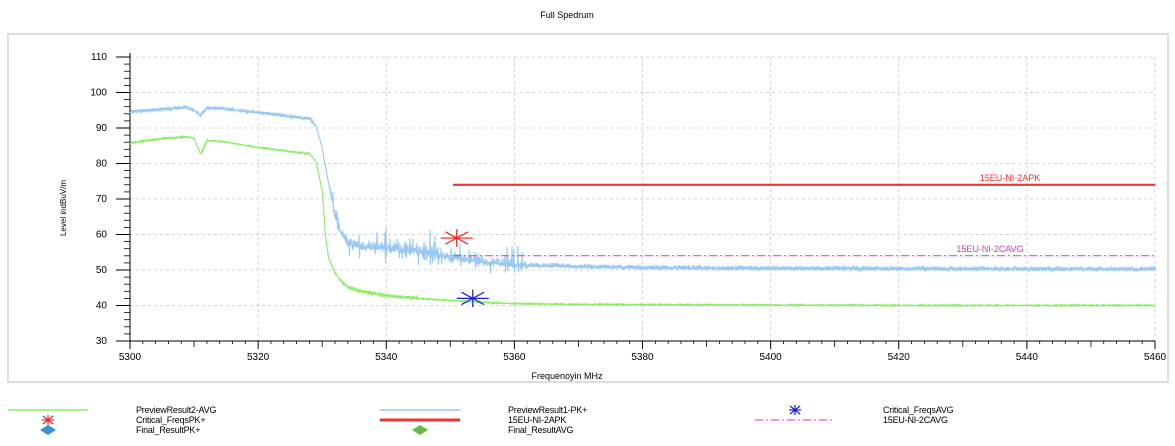 This screenshot has width=1175, height=446. Describe the element at coordinates (464, 268) in the screenshot. I see `marker-layer` at that location.